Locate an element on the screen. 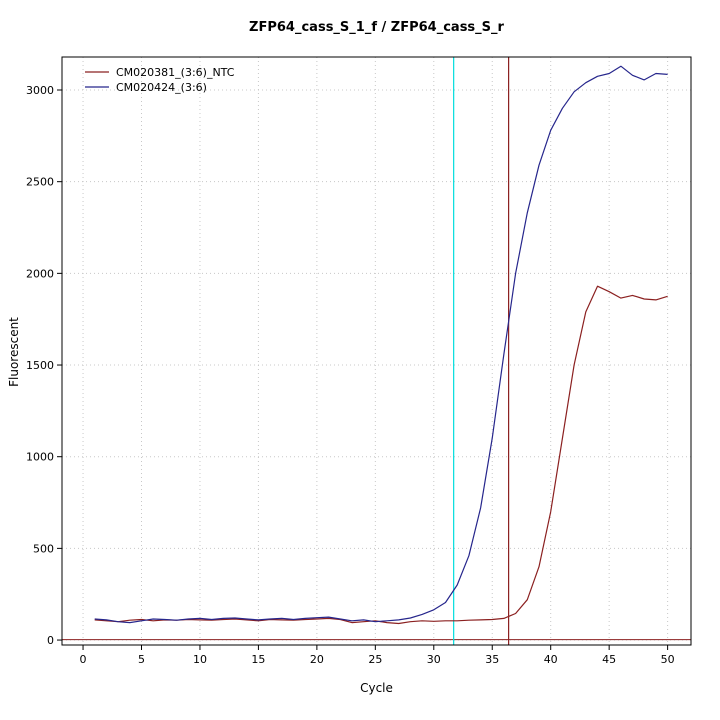  x-tick-label: 35 is located at coordinates (492, 659).